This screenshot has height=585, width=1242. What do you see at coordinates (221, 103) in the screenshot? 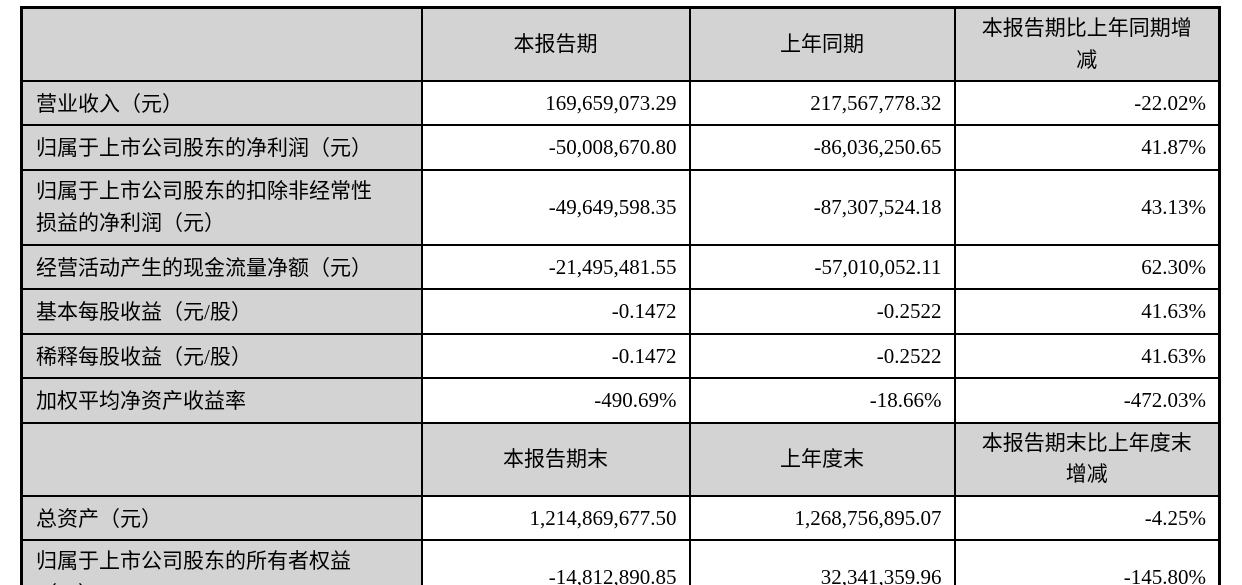
I see `row-label: 营业收入（元）` at bounding box center [221, 103].